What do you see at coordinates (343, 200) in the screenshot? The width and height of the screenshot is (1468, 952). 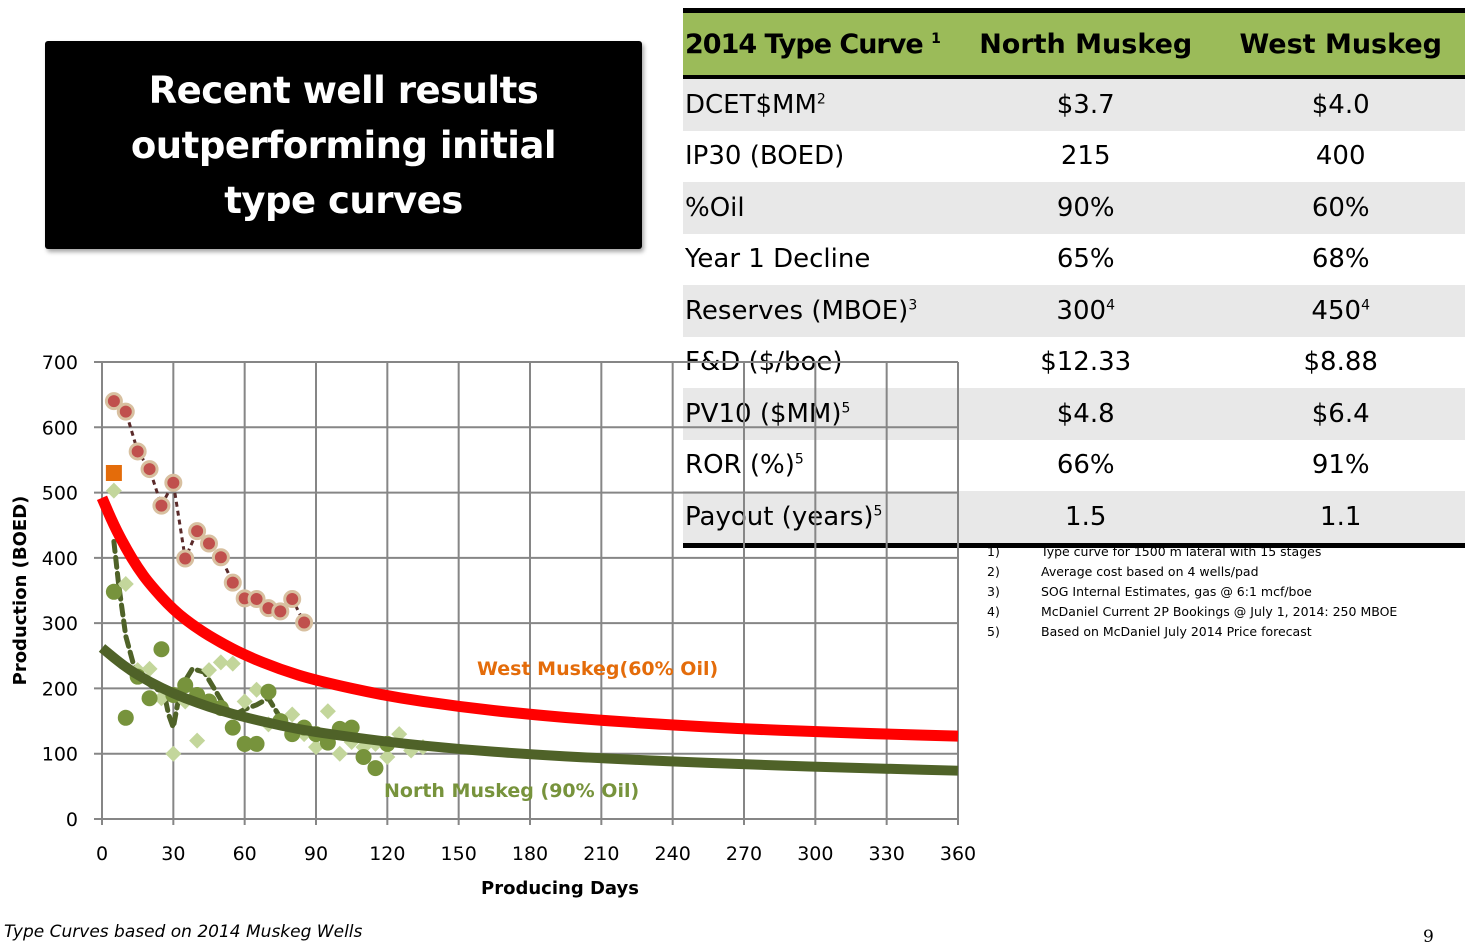 I see `slide-title-line-3: type curves` at bounding box center [343, 200].